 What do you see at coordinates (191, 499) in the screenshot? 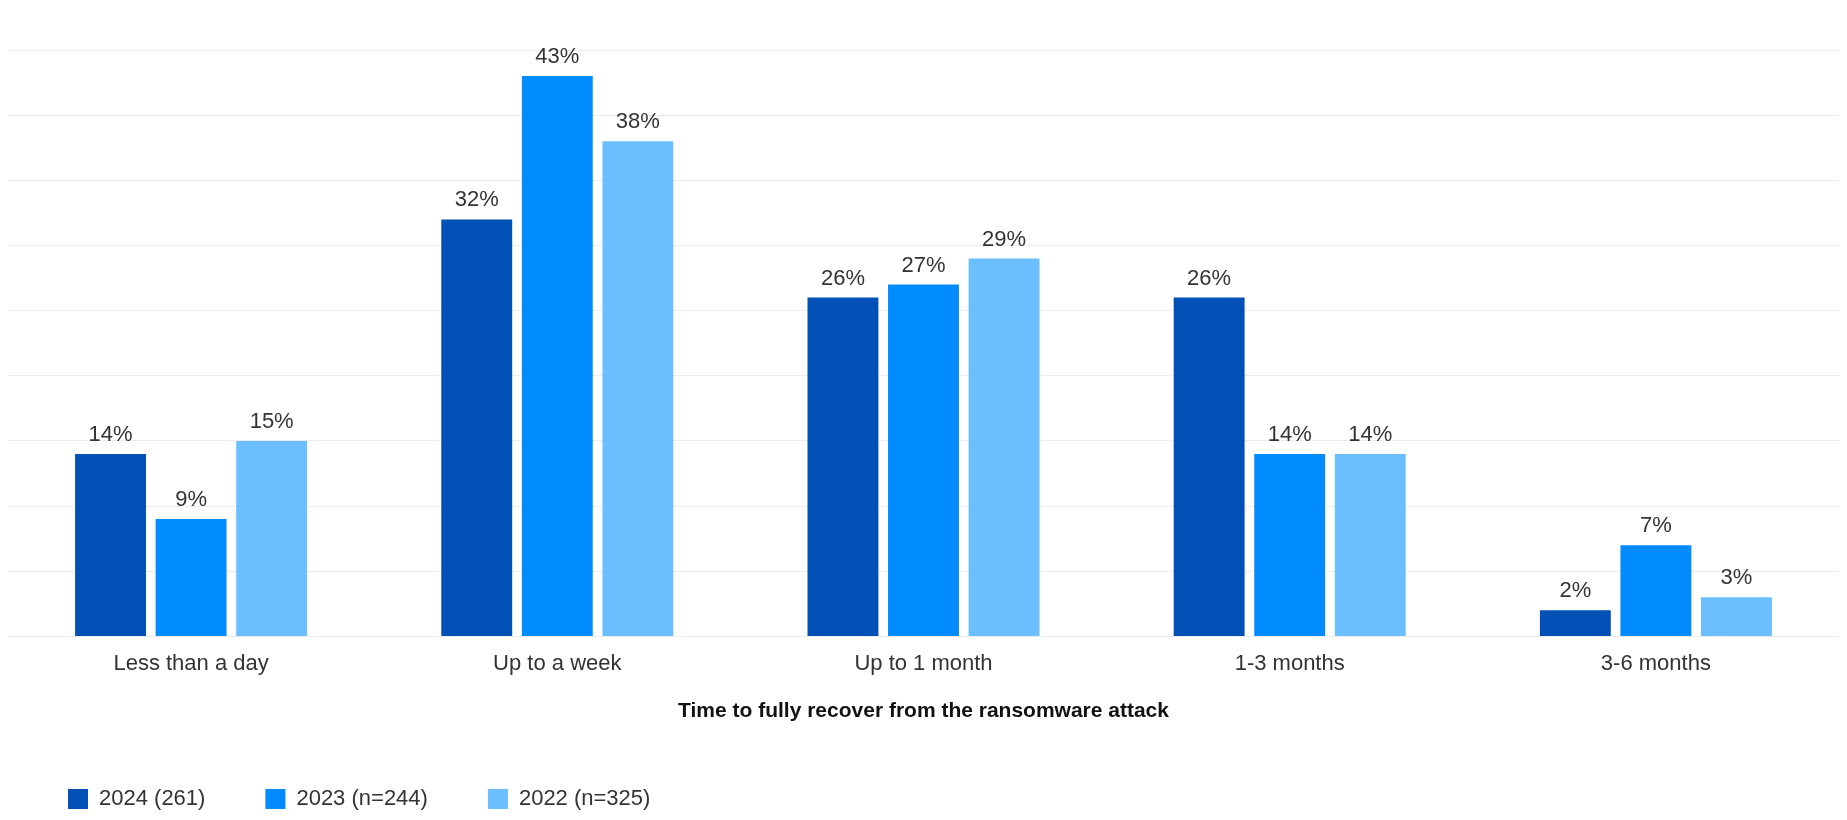
I see `data-label: 9%` at bounding box center [191, 499].